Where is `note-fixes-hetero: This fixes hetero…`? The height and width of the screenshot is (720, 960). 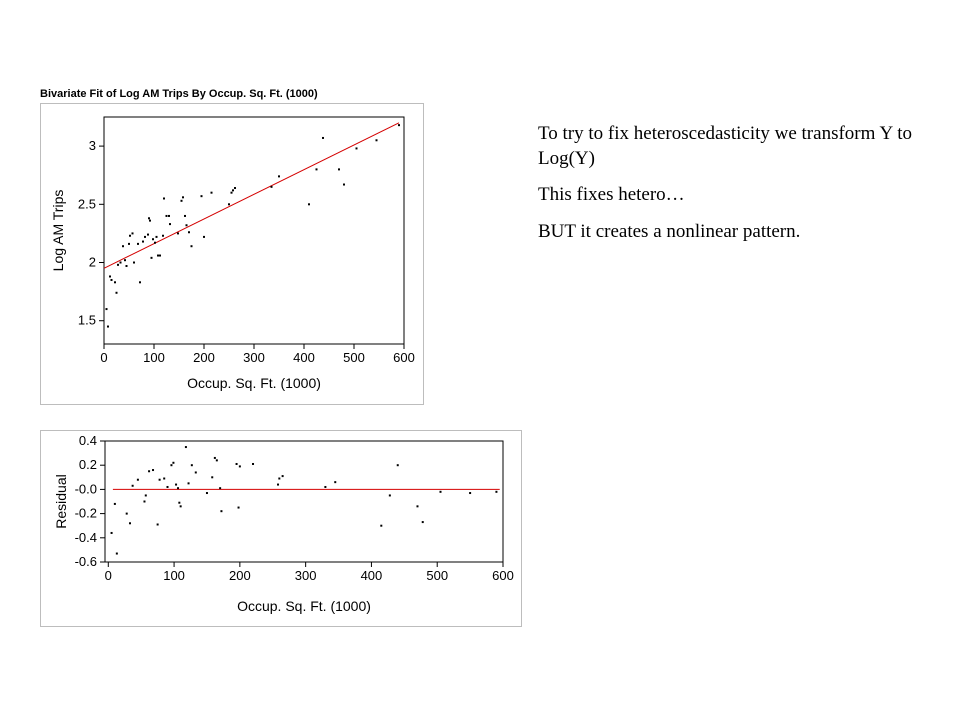
note-fixes-hetero: This fixes hetero… is located at coordinates (611, 195).